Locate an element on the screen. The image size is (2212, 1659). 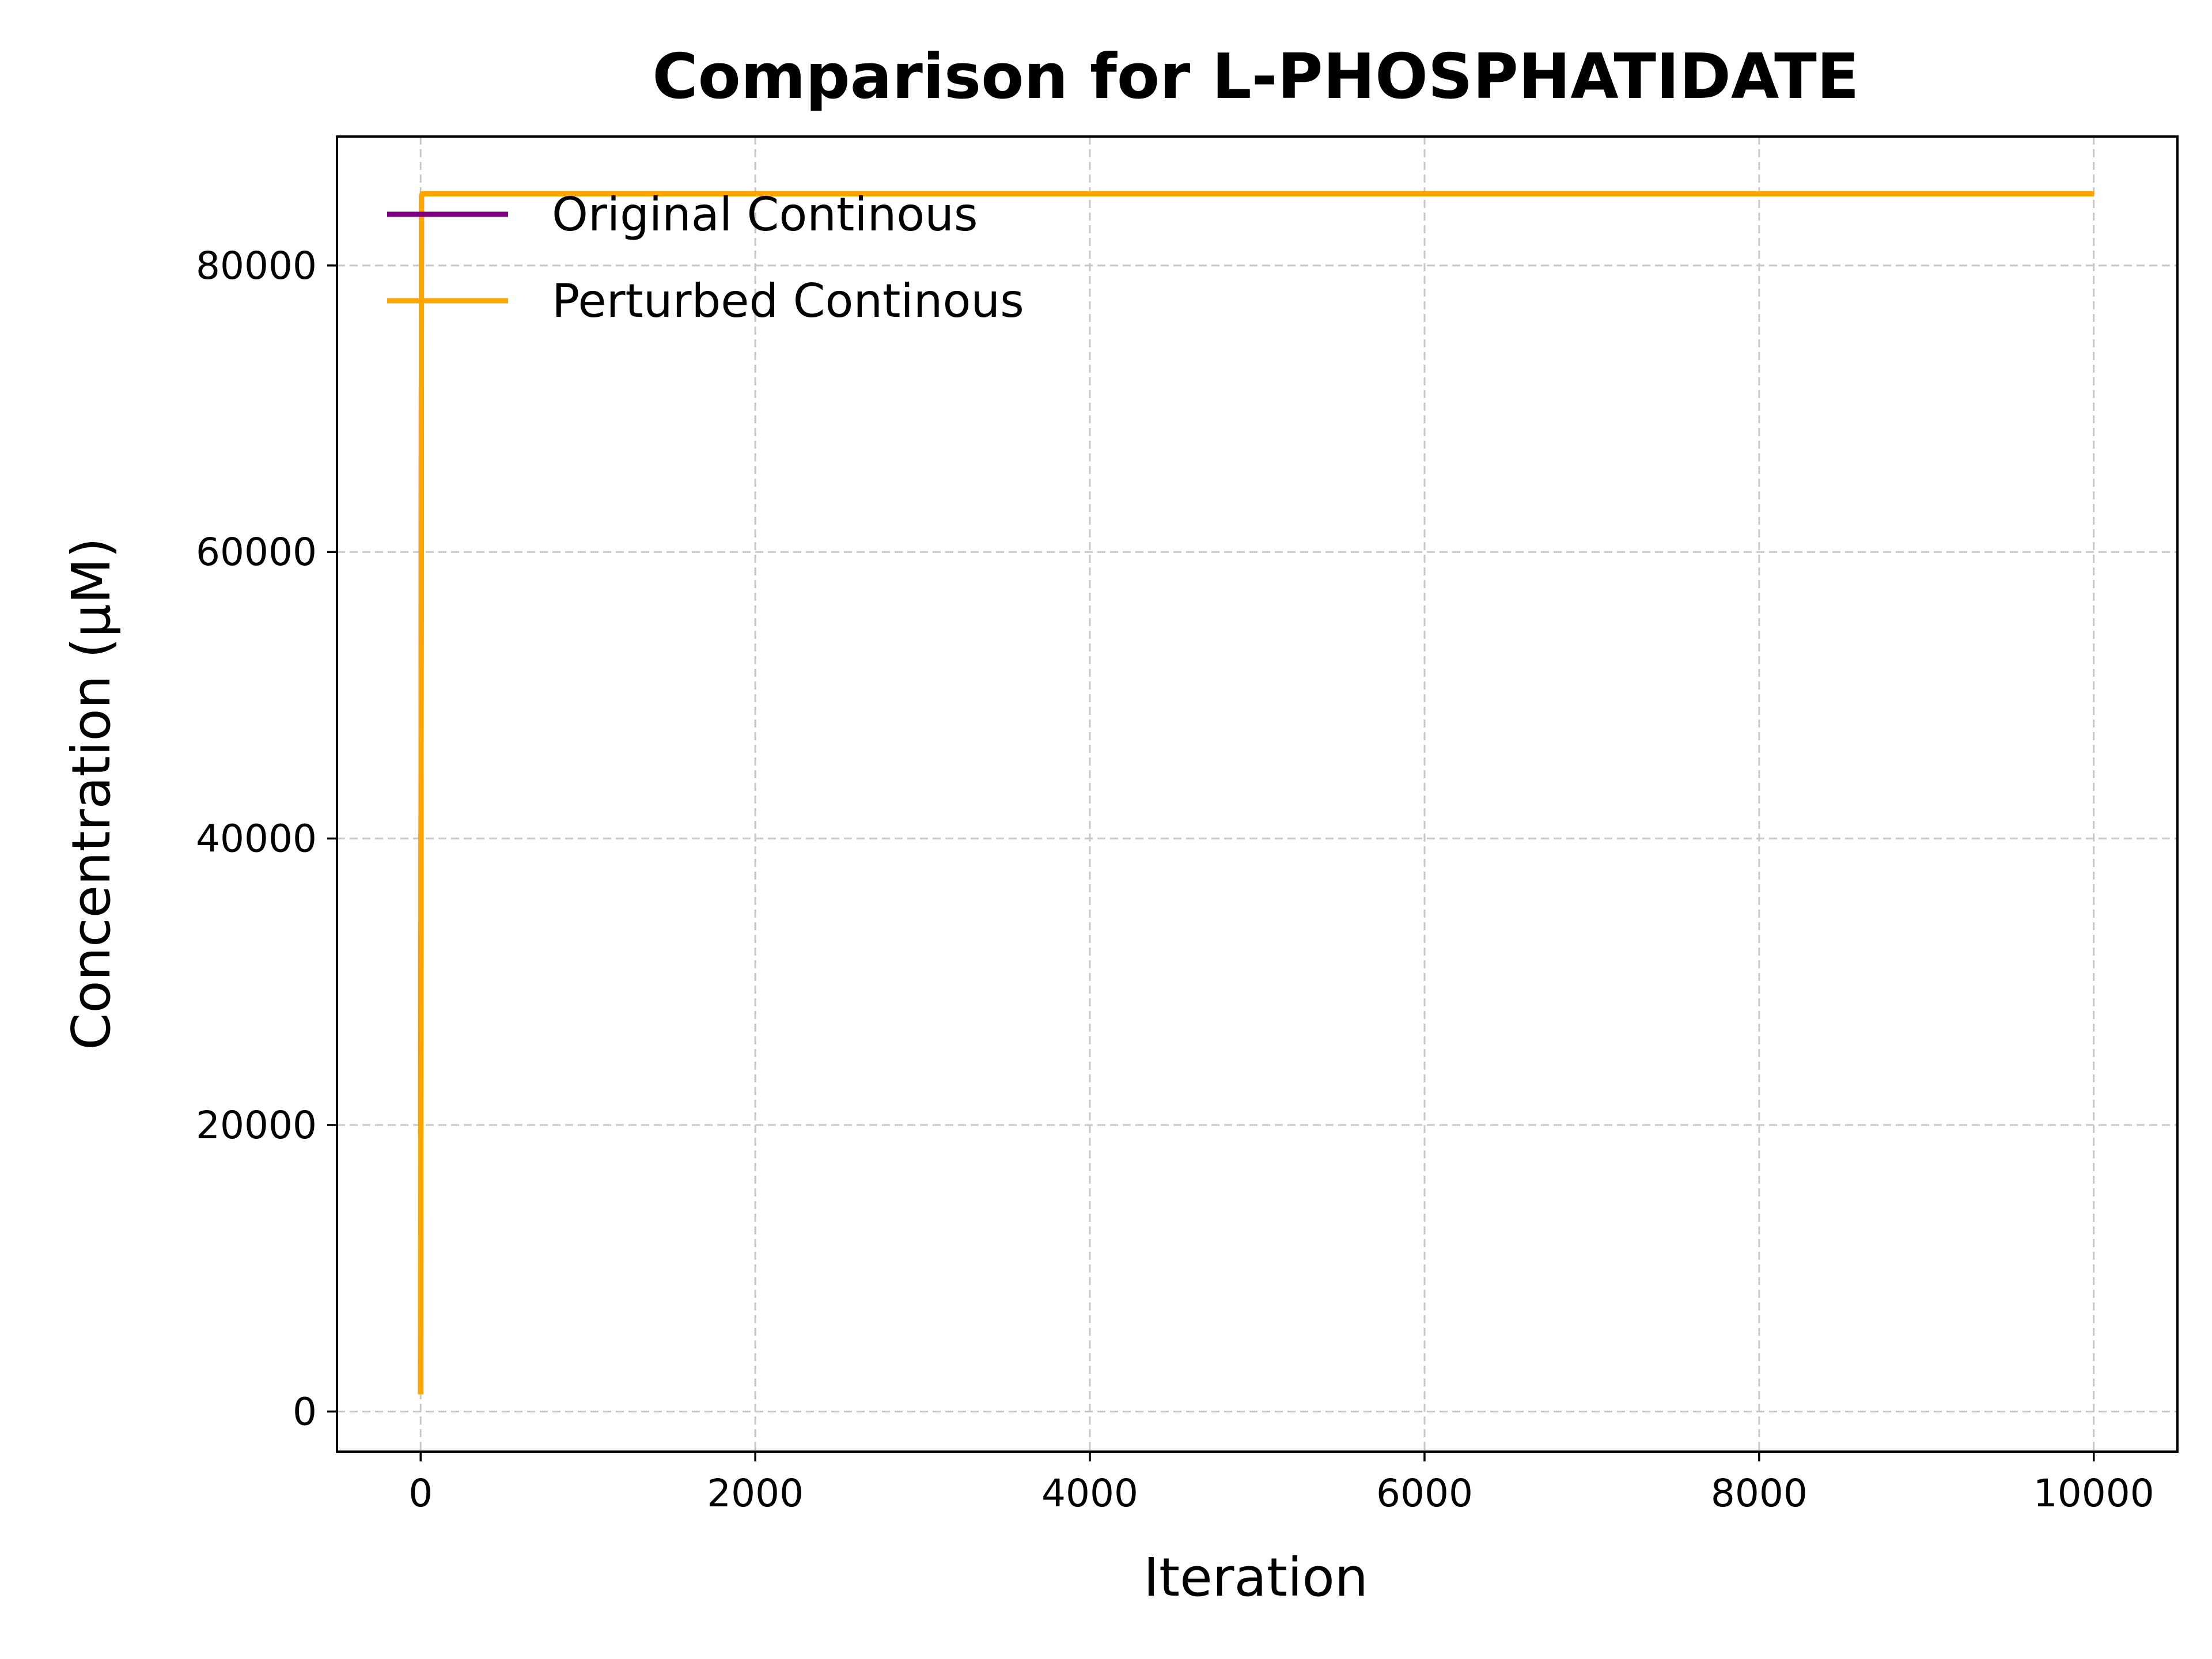
x-tick-label: 2000 is located at coordinates (755, 1493).